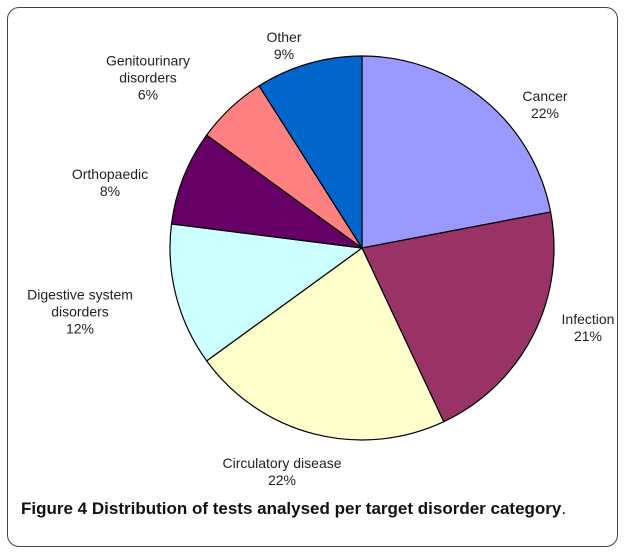 The image size is (627, 556). I want to click on slice-label: Orthopaedic 8%, so click(110, 183).